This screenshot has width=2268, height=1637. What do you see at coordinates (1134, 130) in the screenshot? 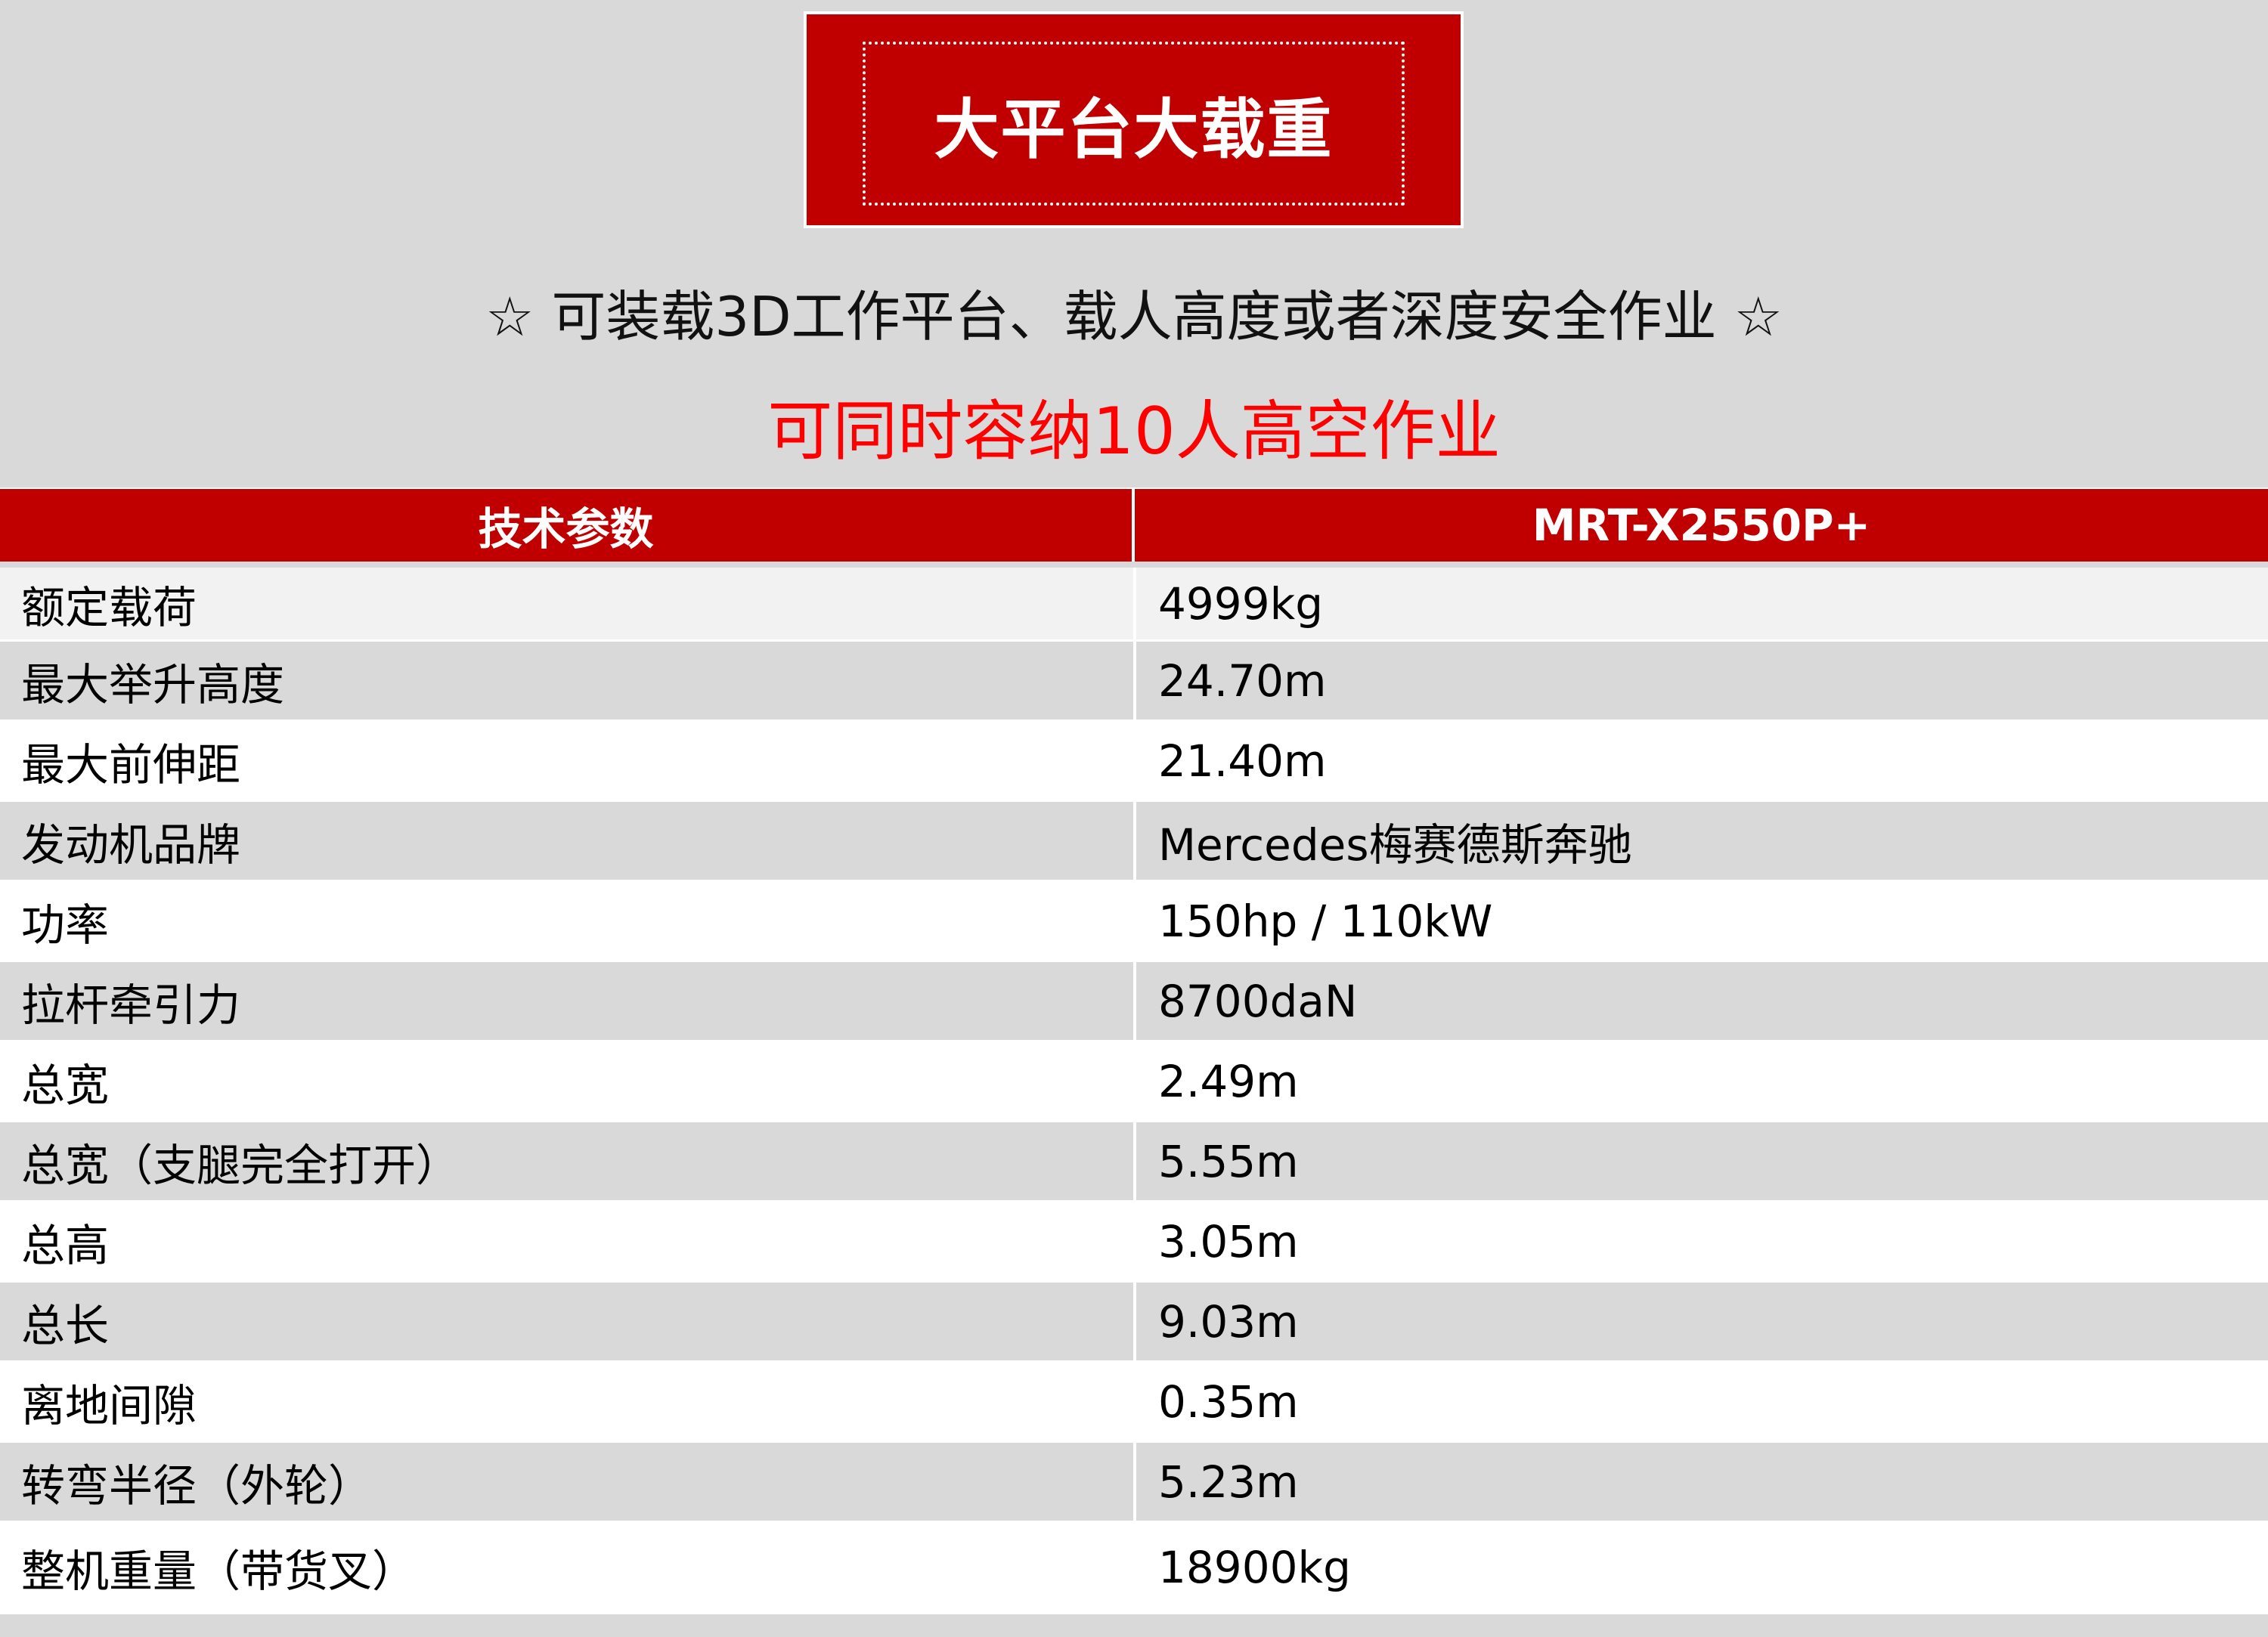
I see `page-title: 大平台大载重` at bounding box center [1134, 130].